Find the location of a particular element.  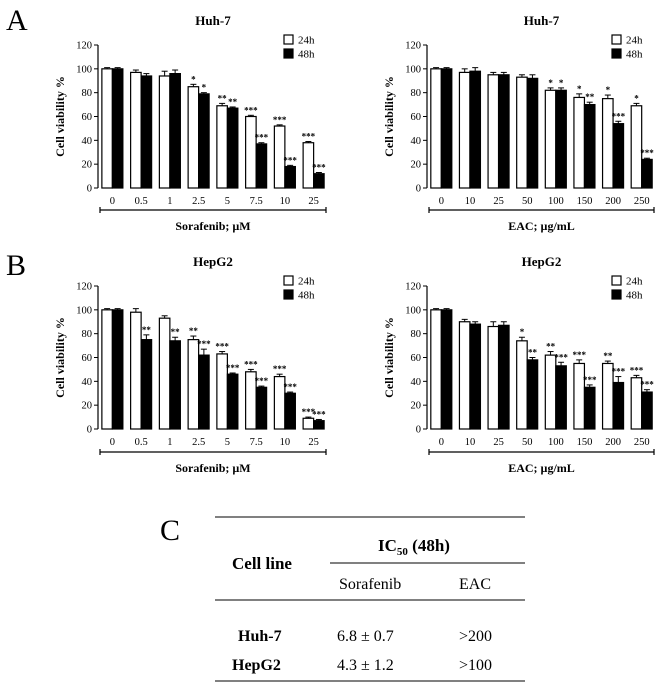

x-tick-label: 2.5 is located at coordinates (198, 442).